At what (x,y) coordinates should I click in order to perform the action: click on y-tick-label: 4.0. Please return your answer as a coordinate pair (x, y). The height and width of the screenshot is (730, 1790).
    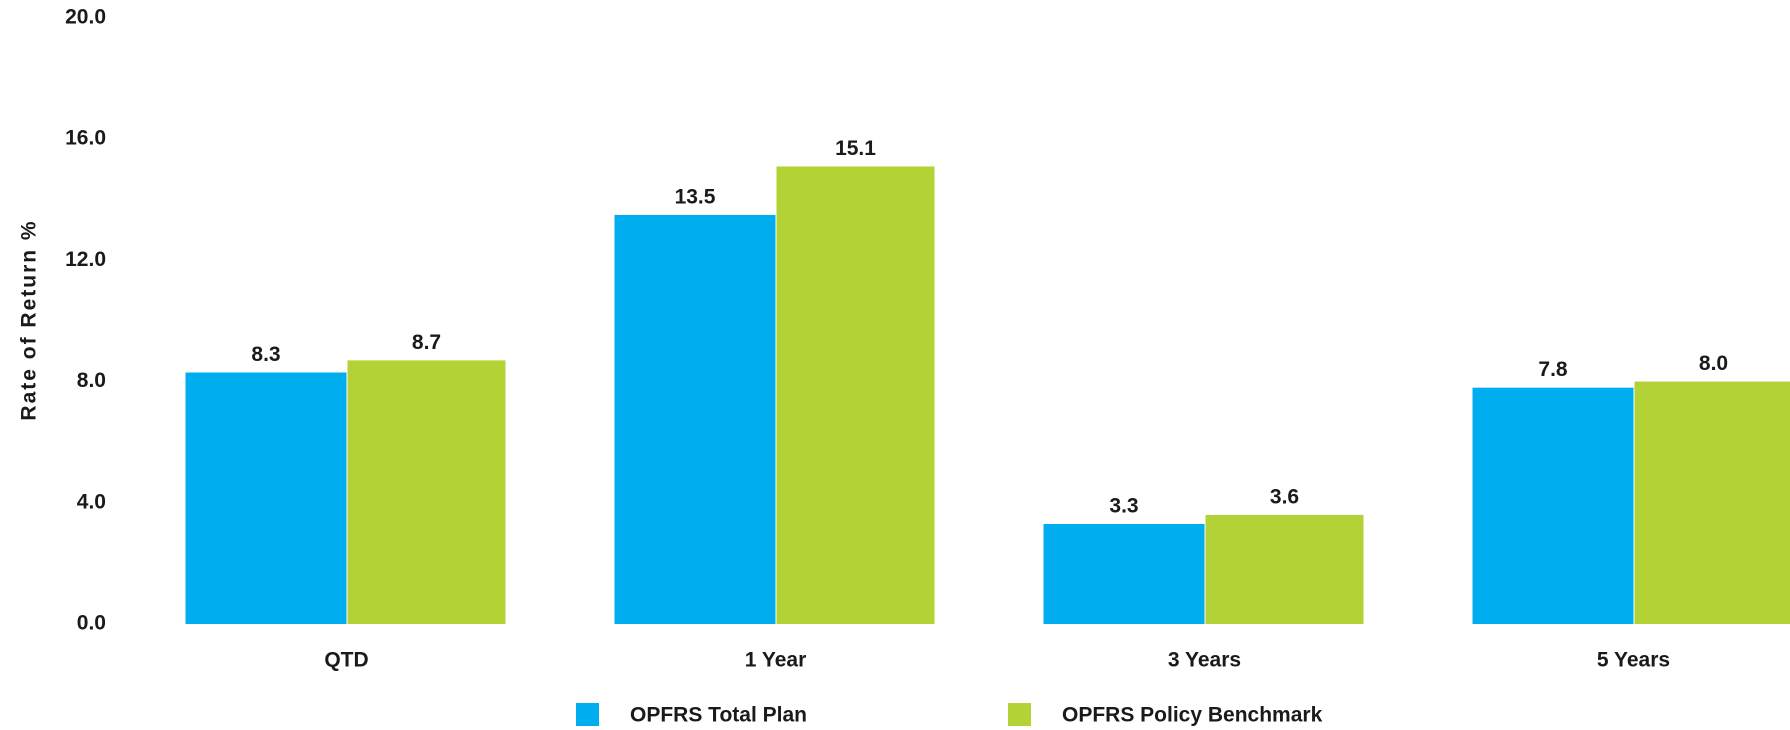
    Looking at the image, I should click on (91, 501).